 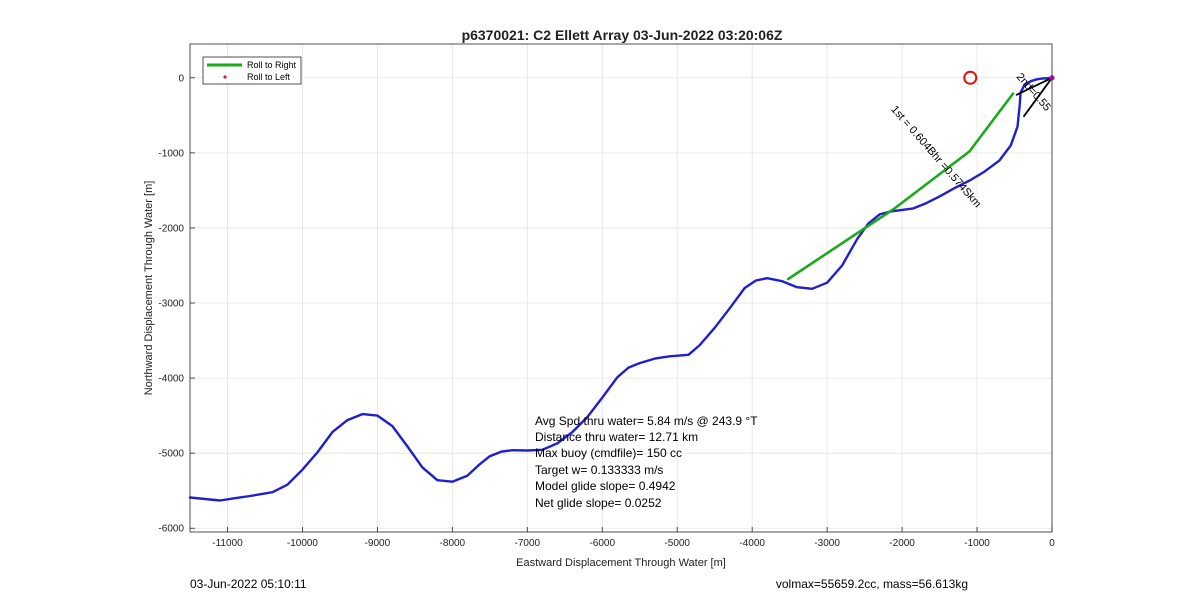 I want to click on legend: Roll to Right Roll to Left, so click(x=252, y=70).